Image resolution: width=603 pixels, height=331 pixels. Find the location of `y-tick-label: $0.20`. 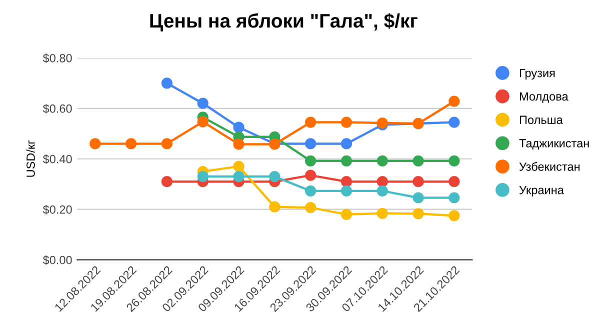

y-tick-label: $0.20 is located at coordinates (57, 209).